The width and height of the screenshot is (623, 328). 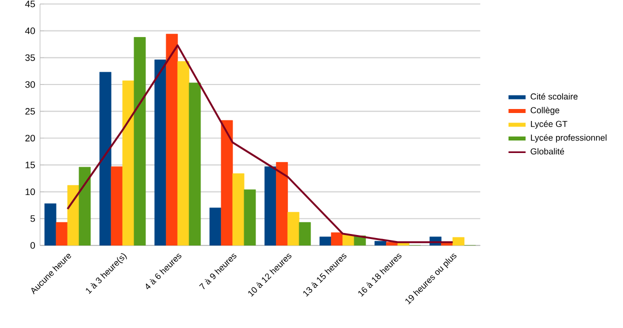 What do you see at coordinates (30, 111) in the screenshot?
I see `y-tick-label: 25` at bounding box center [30, 111].